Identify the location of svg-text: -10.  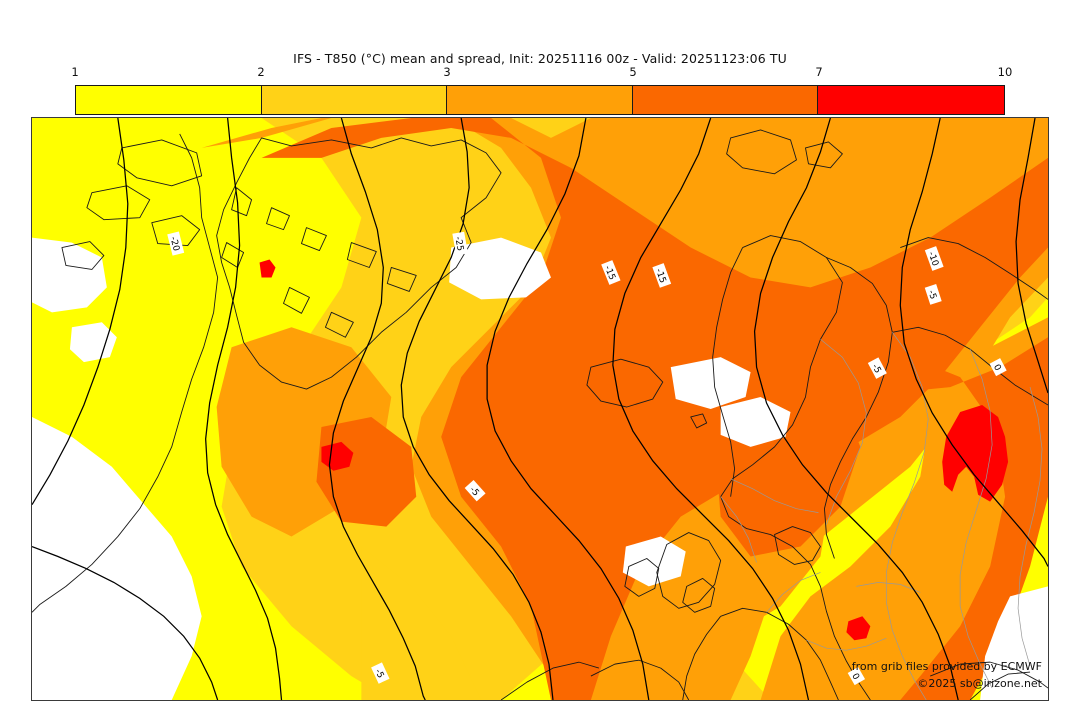
(933, 258).